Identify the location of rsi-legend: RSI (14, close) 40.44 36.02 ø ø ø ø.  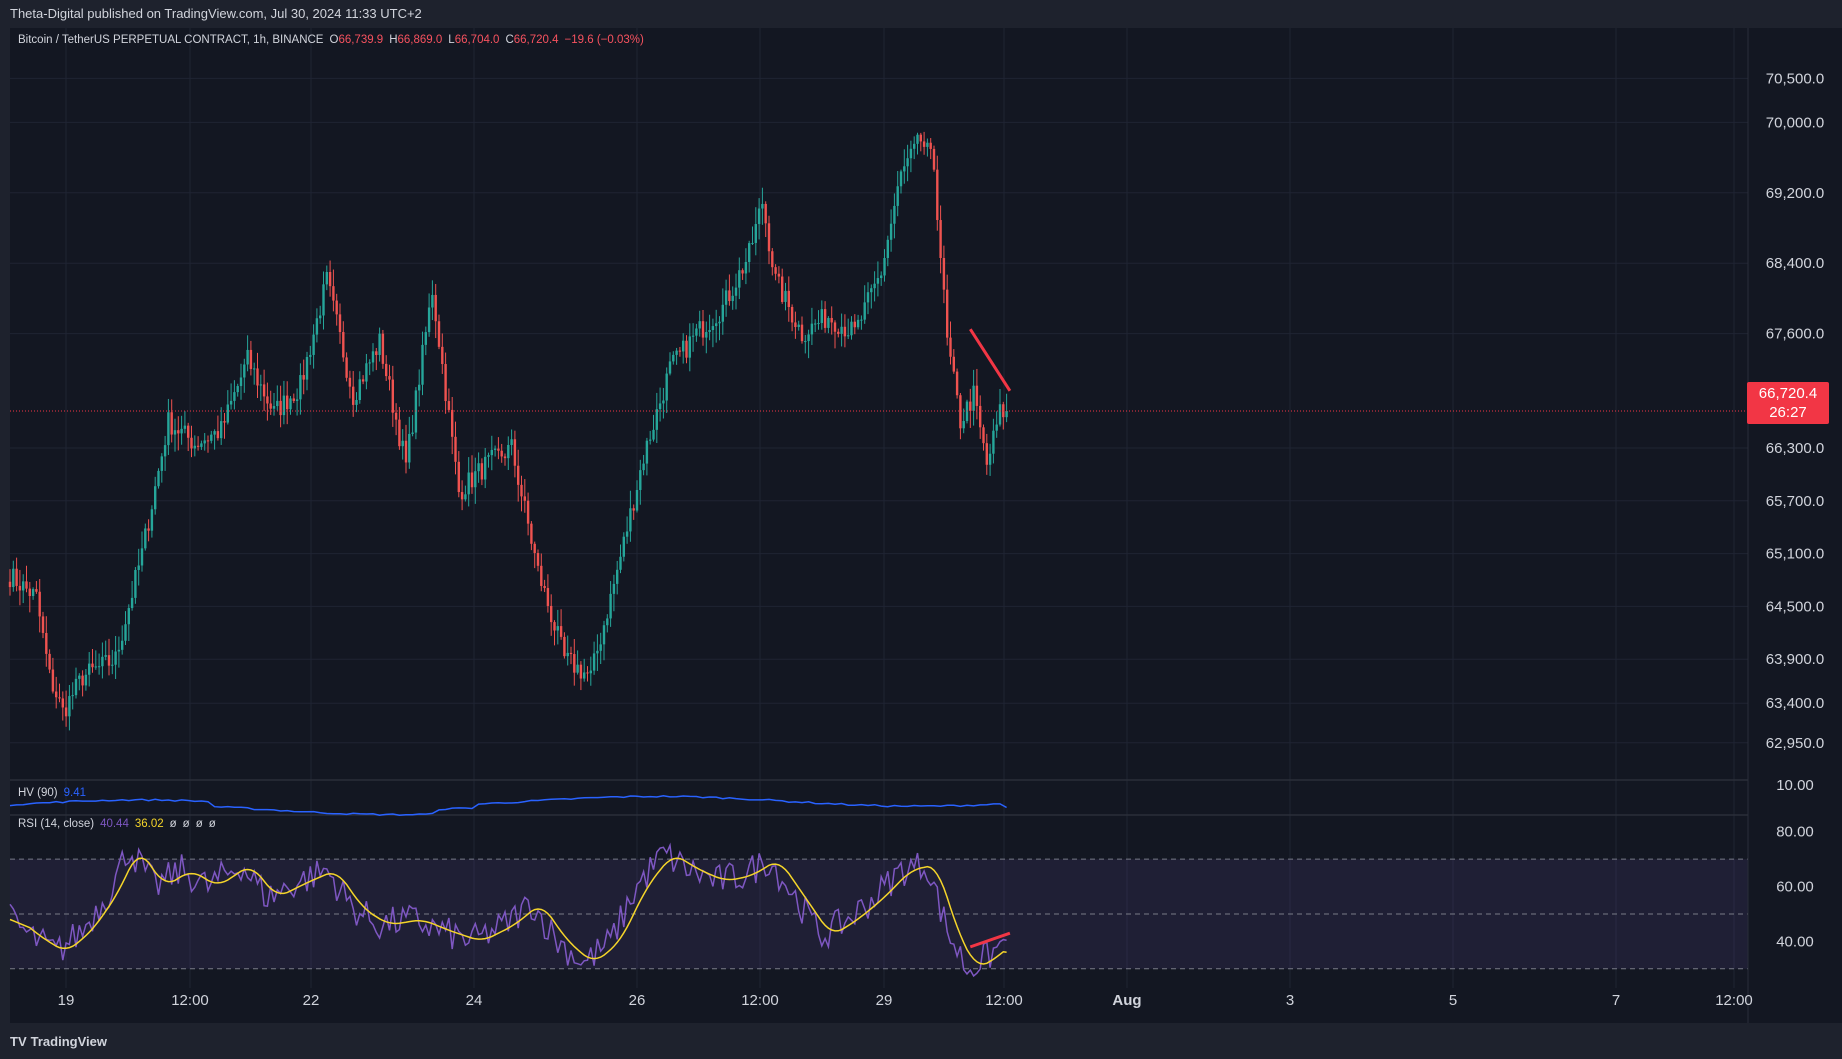
(120, 824).